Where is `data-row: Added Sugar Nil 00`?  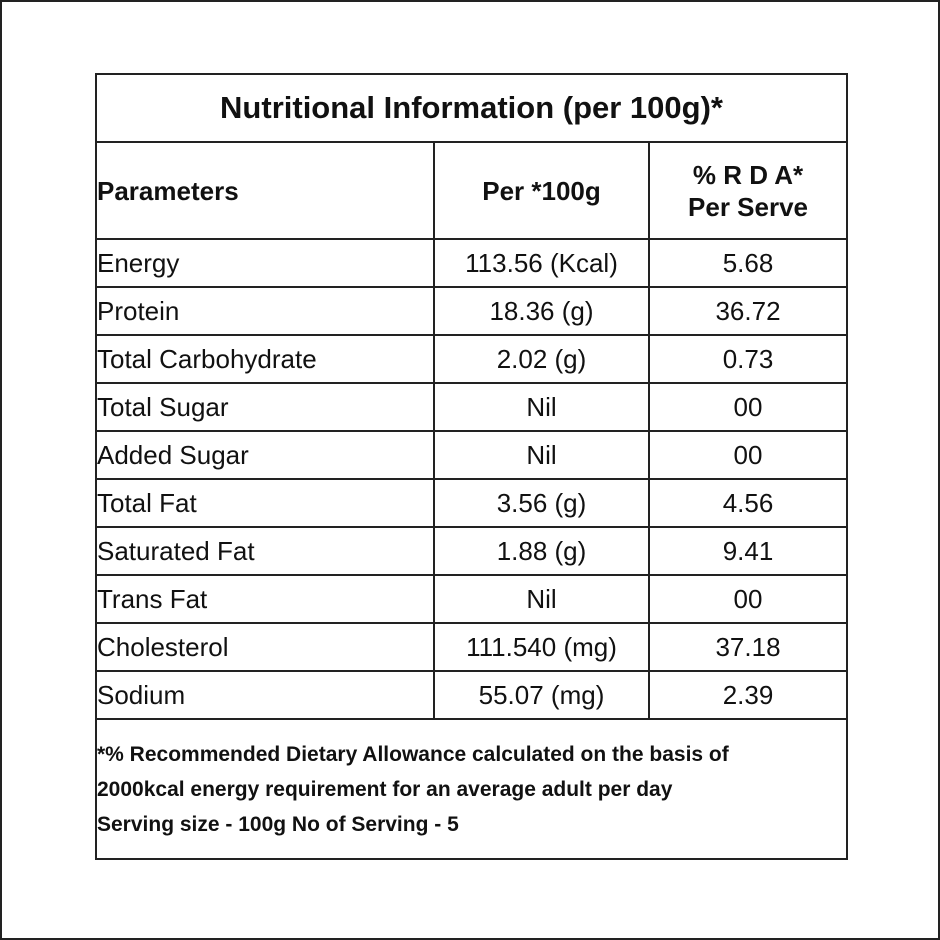
data-row: Added Sugar Nil 00 is located at coordinates (472, 455).